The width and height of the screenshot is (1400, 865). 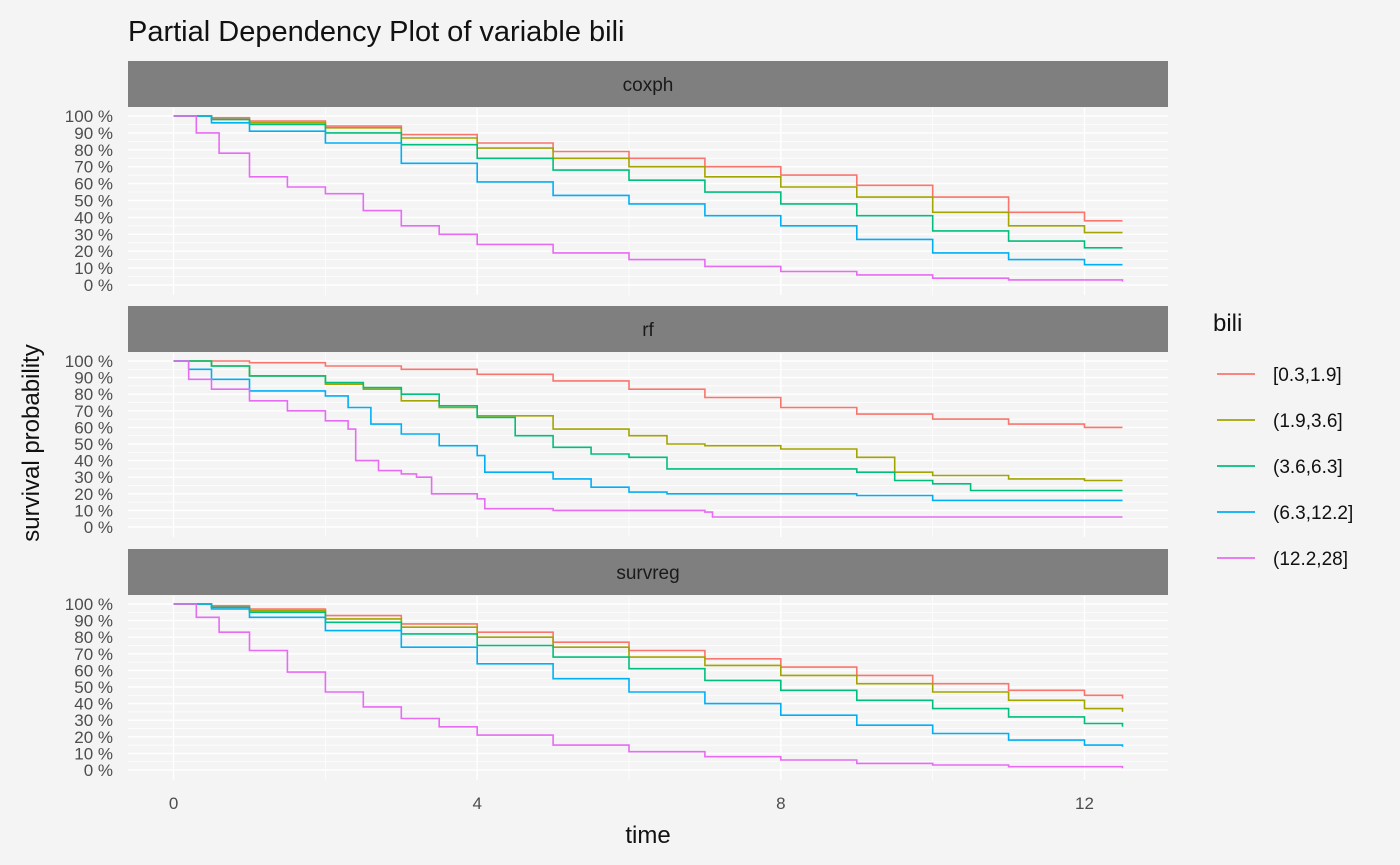 What do you see at coordinates (780, 803) in the screenshot?
I see `x-tick-label: 8` at bounding box center [780, 803].